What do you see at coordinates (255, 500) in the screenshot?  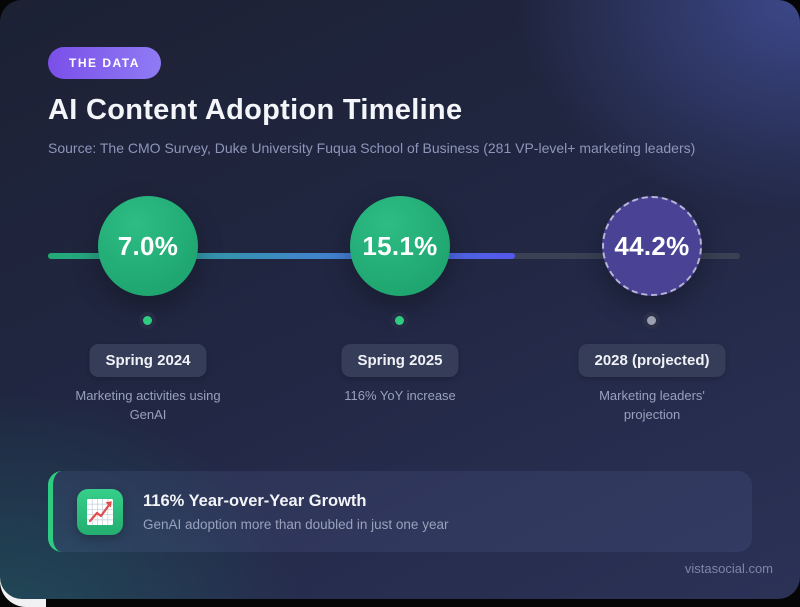 I see `callout-title: 116% Year-over-Year Growth` at bounding box center [255, 500].